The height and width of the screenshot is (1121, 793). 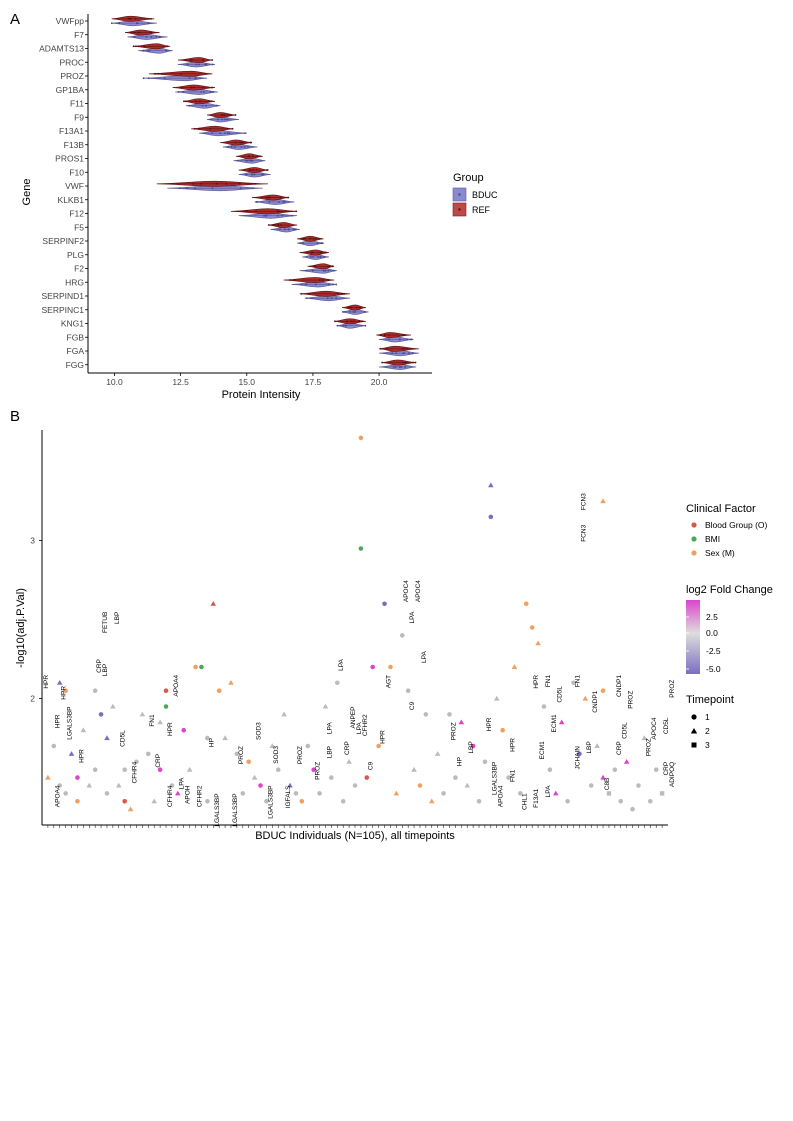 I want to click on ref-point-f12, so click(x=245, y=211).